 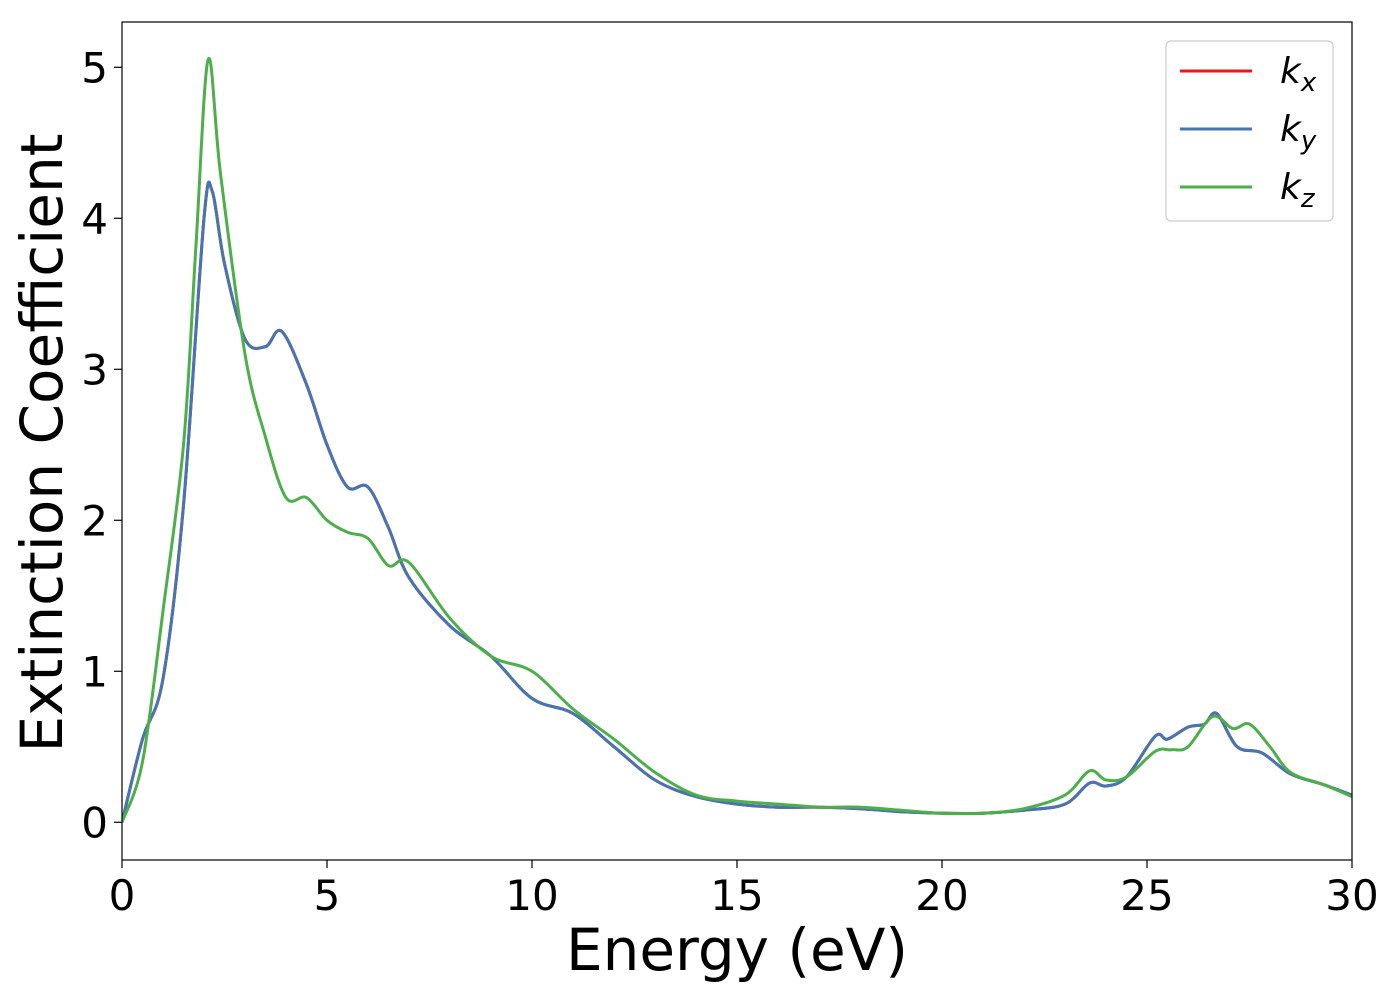 I want to click on x-tick-label: 0, so click(x=122, y=895).